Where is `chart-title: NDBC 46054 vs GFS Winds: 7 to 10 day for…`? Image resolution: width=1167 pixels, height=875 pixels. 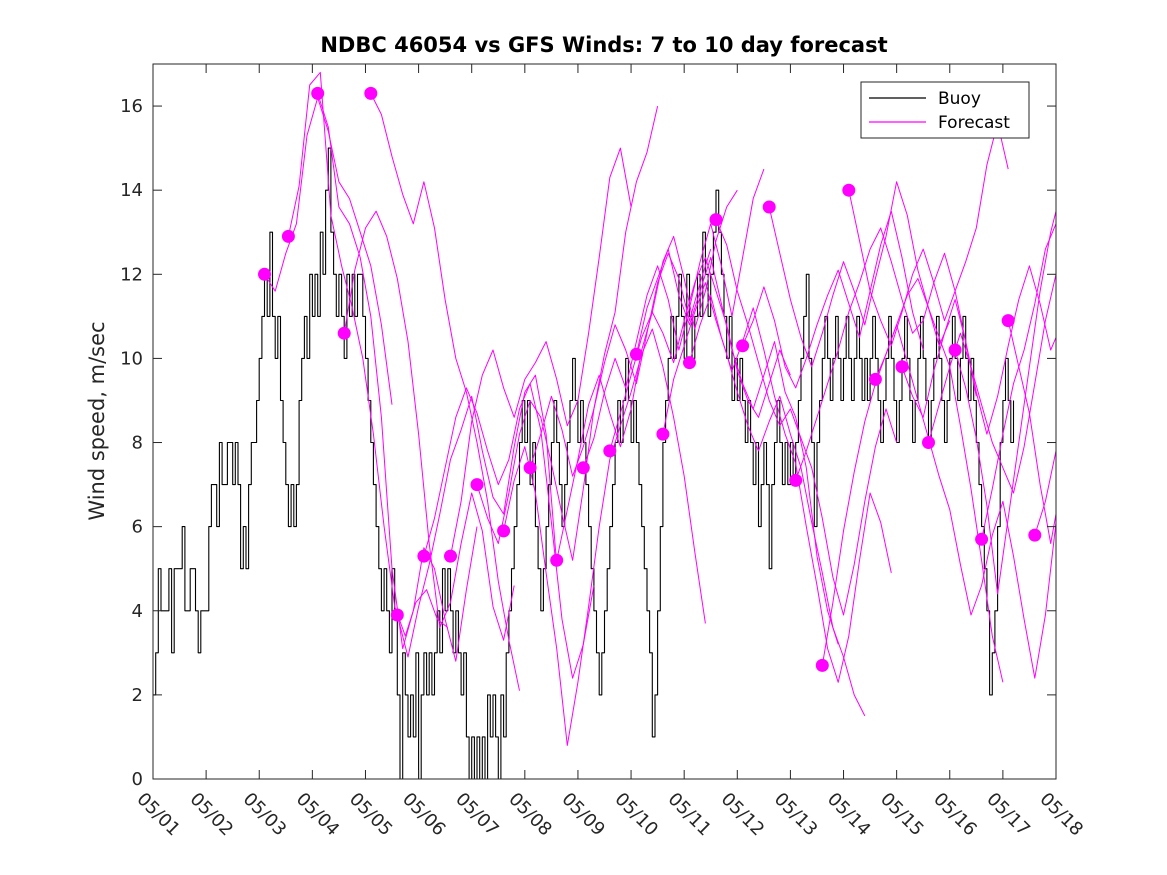
chart-title: NDBC 46054 vs GFS Winds: 7 to 10 day for… is located at coordinates (603, 45).